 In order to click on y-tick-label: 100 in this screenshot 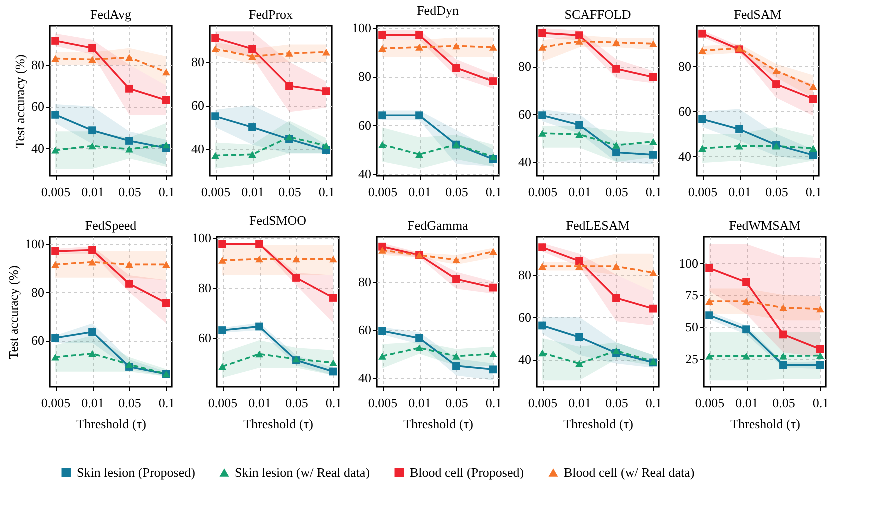, I will do `click(34, 244)`.